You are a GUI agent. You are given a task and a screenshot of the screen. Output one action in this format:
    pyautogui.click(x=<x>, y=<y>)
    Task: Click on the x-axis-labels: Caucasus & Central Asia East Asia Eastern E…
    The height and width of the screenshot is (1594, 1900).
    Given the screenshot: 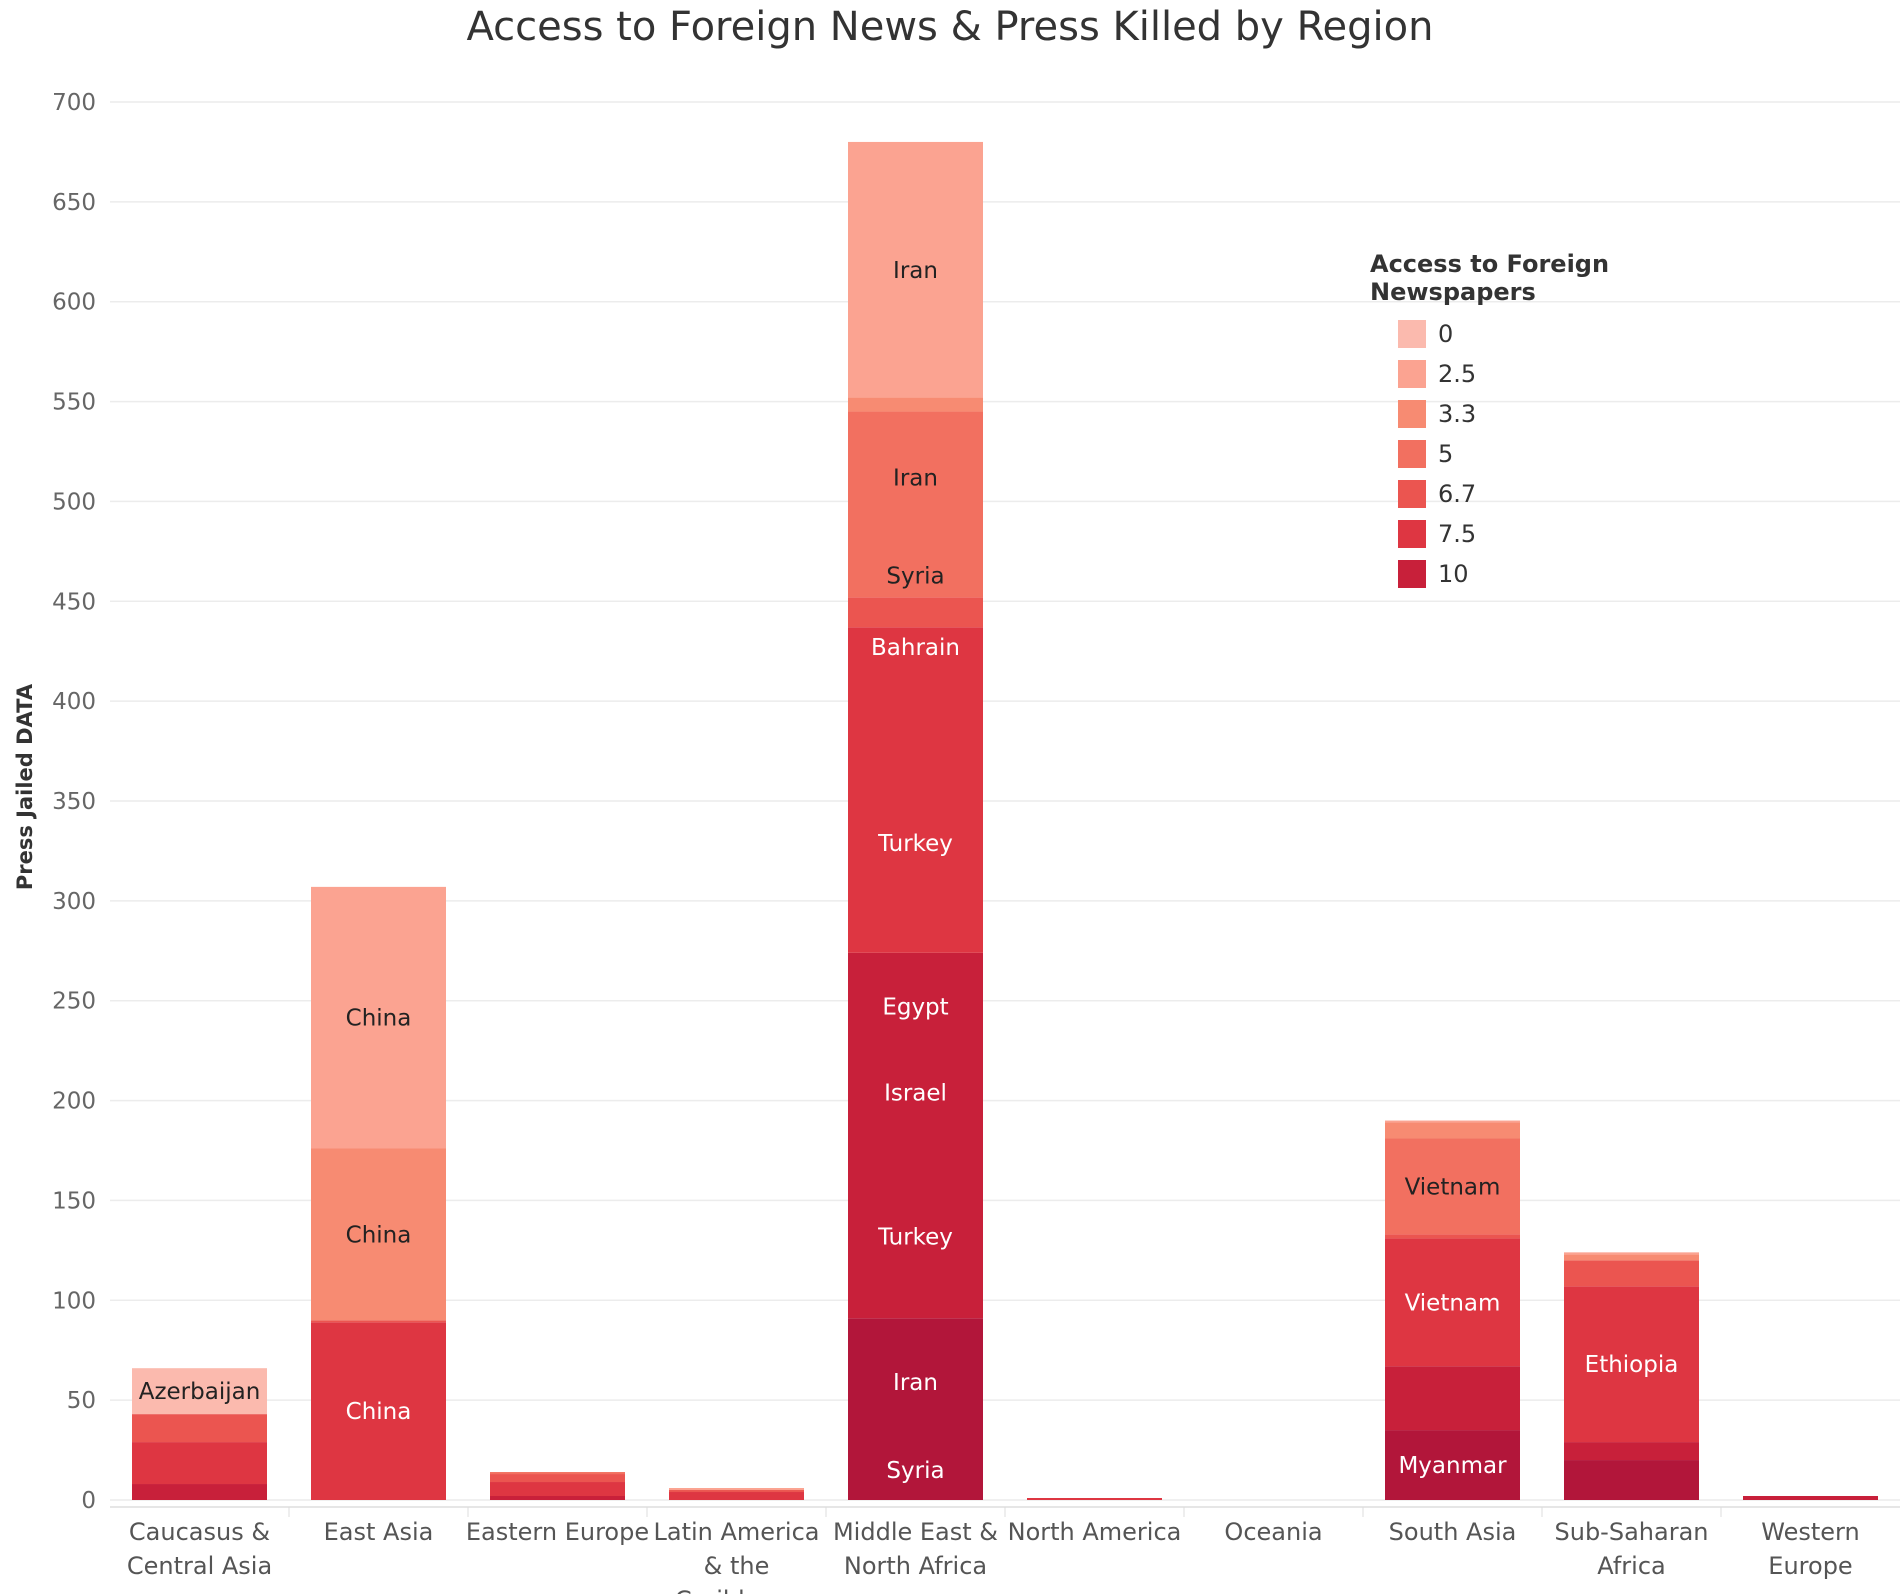 What is the action you would take?
    pyautogui.click(x=993, y=1556)
    